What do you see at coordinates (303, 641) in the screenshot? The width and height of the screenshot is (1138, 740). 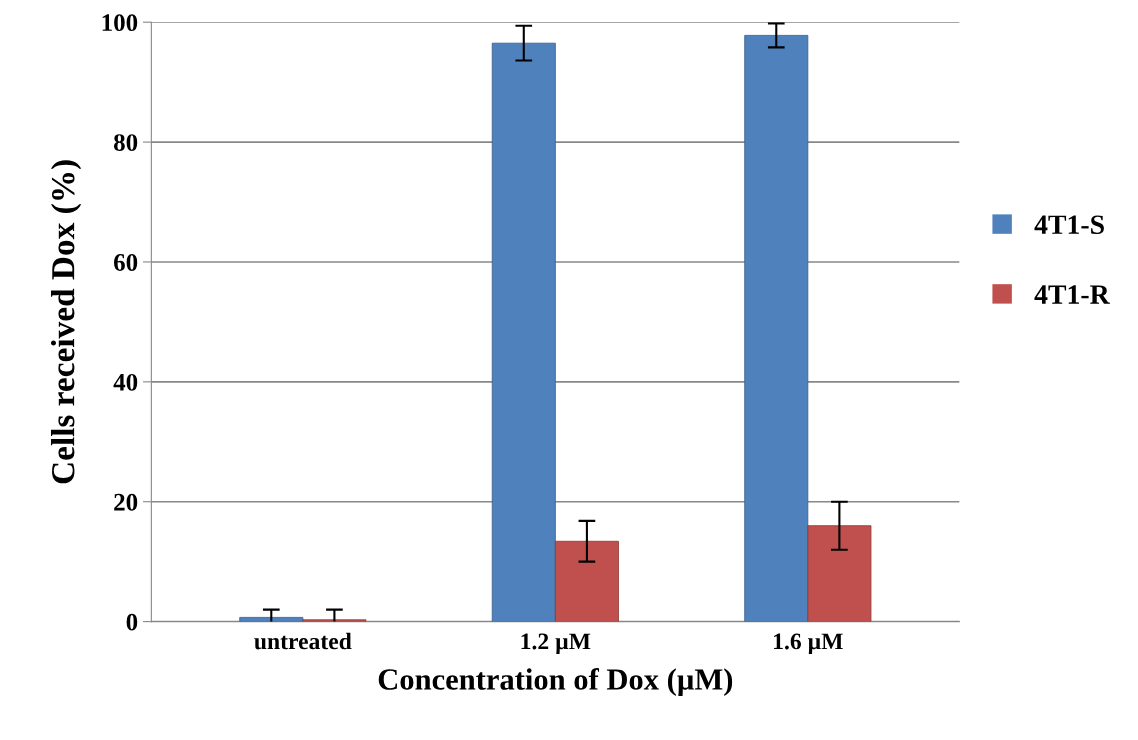 I see `x-tick-label: untreated` at bounding box center [303, 641].